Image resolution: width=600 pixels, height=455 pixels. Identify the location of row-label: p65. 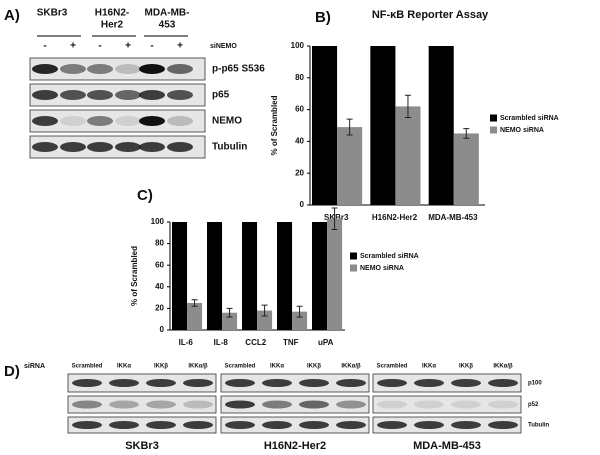
(221, 95).